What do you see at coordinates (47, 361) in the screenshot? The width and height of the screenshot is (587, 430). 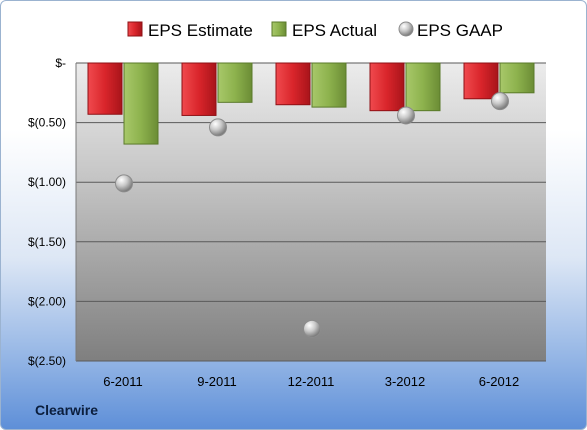 I see `y-tick-label: $(2.50)` at bounding box center [47, 361].